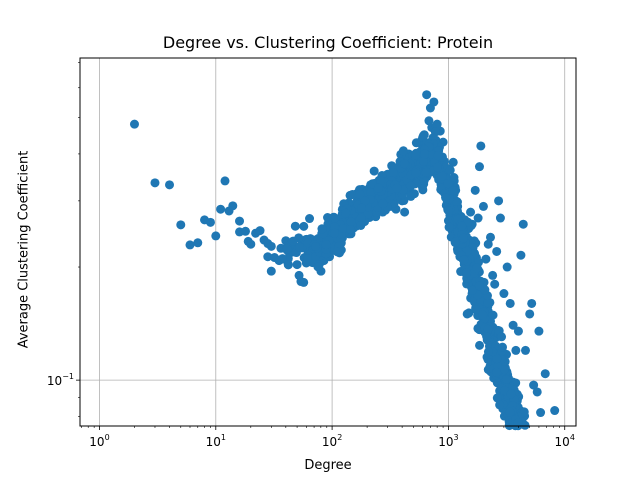  I want to click on x-axis-label: Degree, so click(328, 465).